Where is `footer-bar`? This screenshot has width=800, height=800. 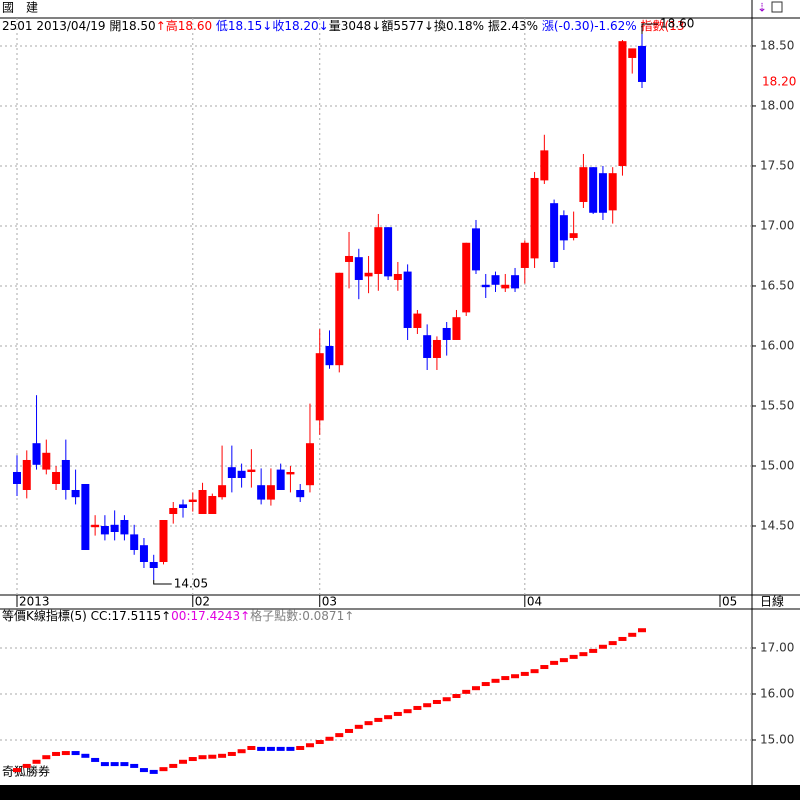 footer-bar is located at coordinates (400, 792).